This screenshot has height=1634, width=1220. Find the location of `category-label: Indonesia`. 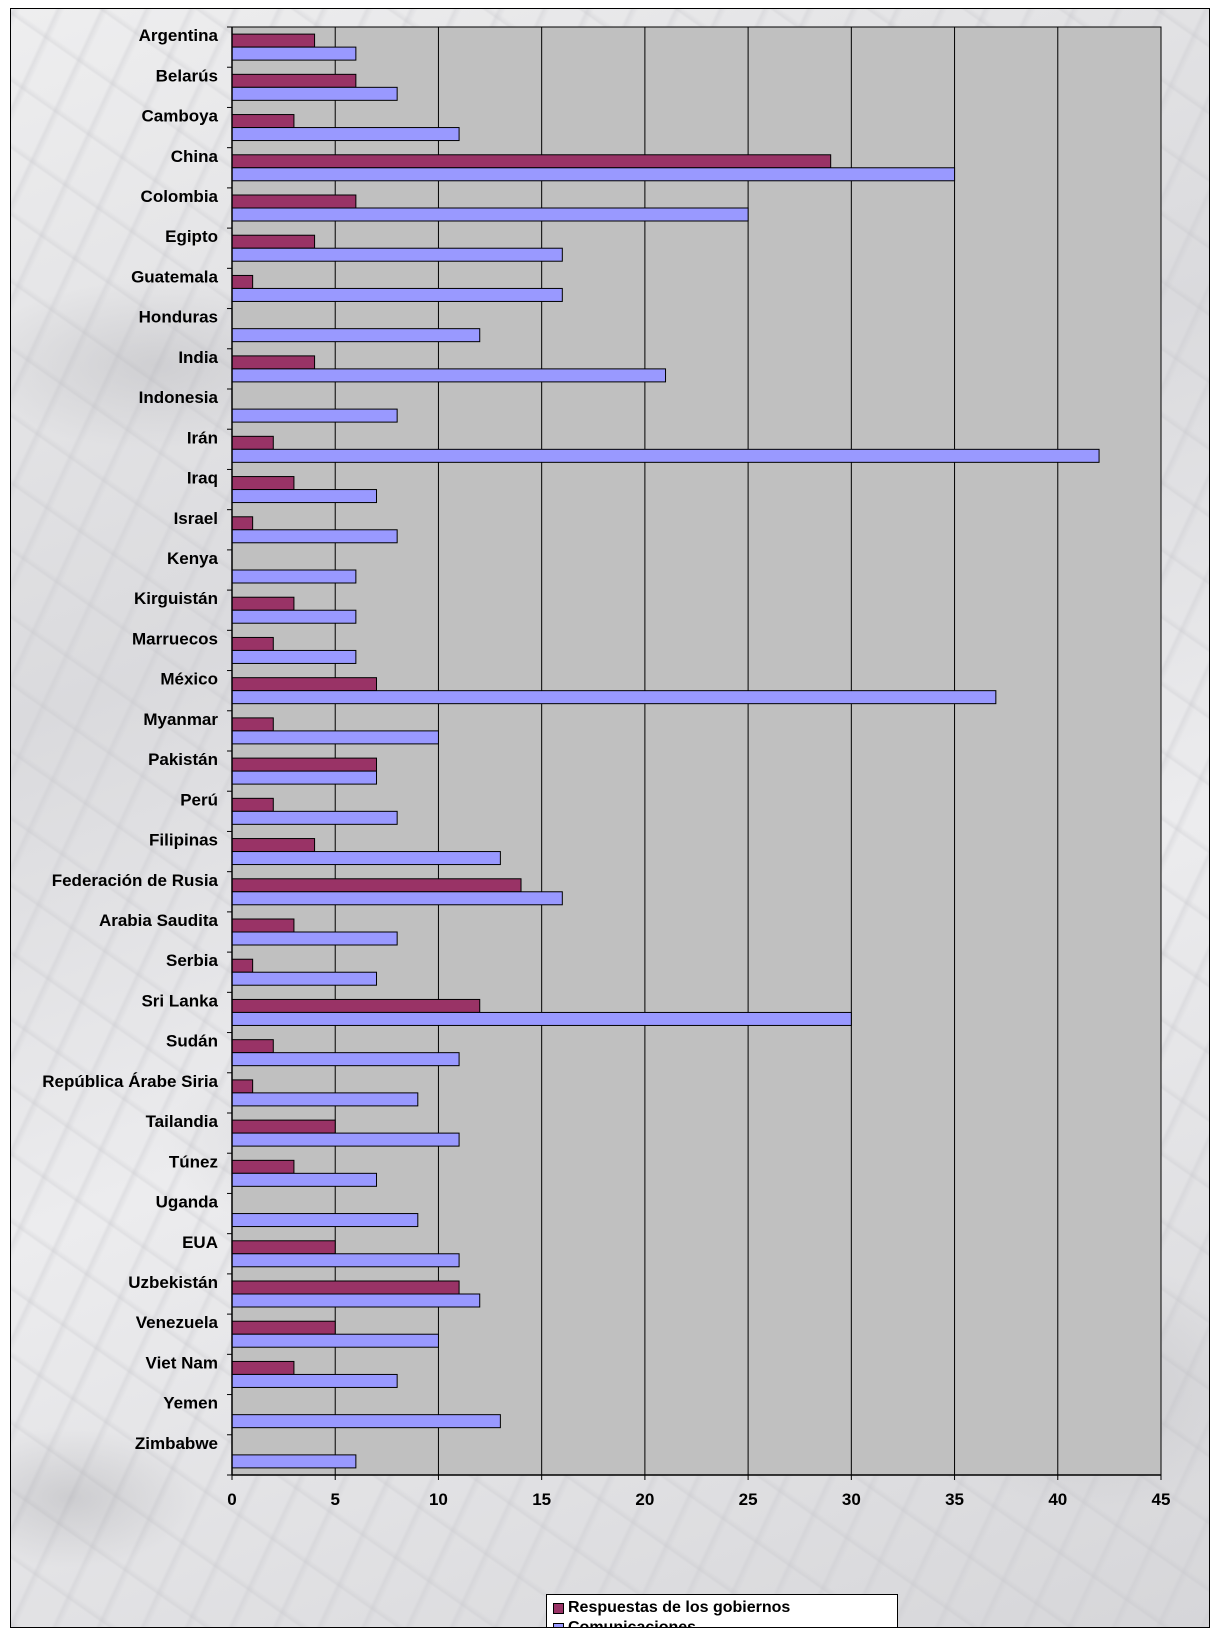

category-label: Indonesia is located at coordinates (179, 397).